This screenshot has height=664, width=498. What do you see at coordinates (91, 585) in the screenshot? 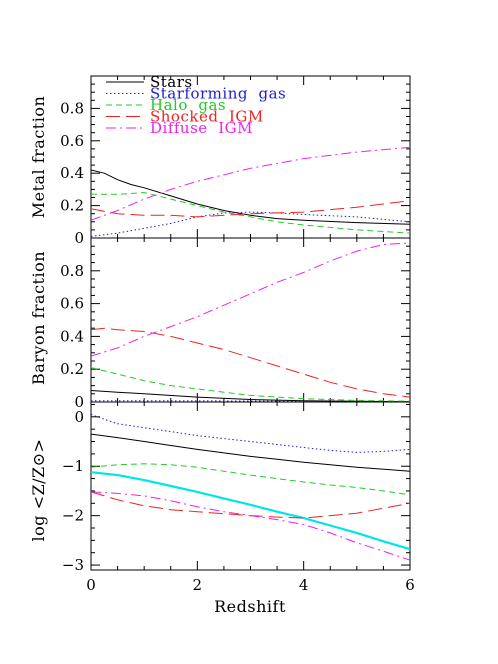
I see `x-tick-label: 0` at bounding box center [91, 585].